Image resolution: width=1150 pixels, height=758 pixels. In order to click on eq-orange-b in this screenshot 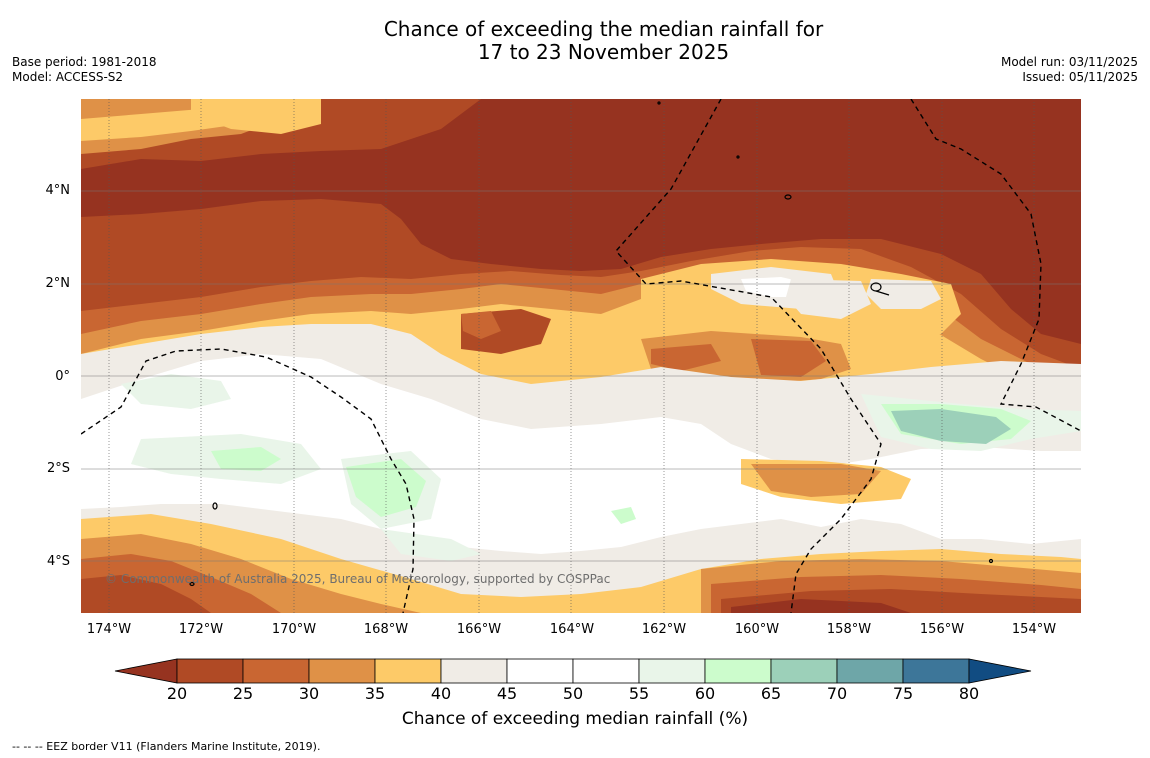, I will do `click(686, 357)`.